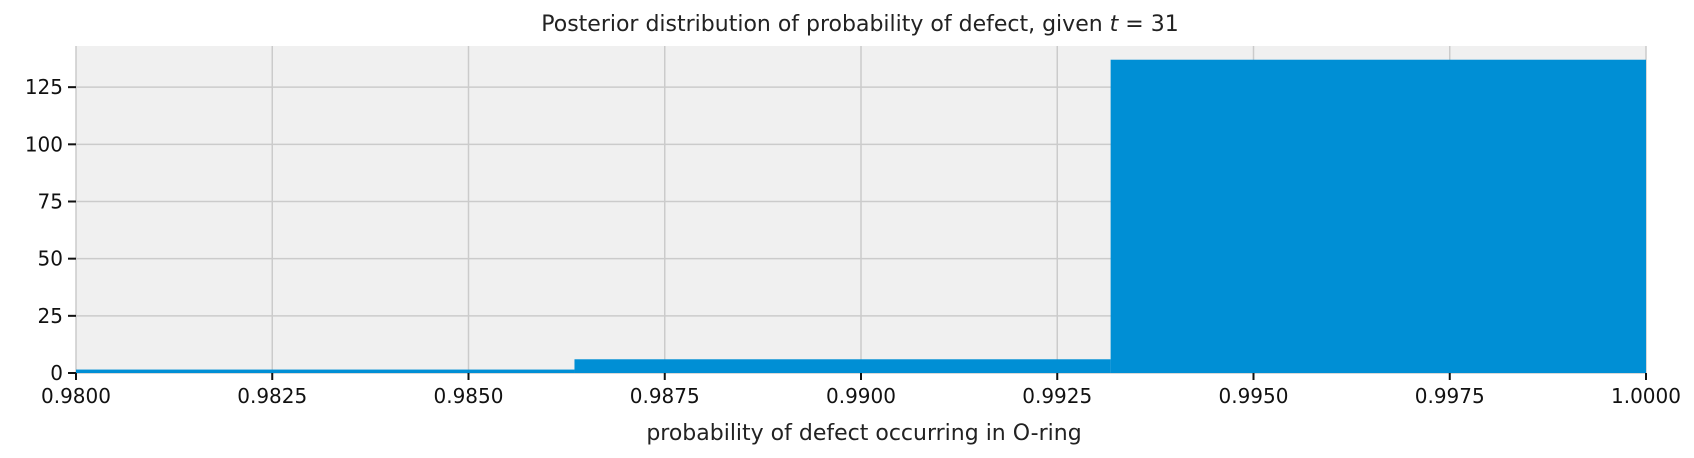 This screenshot has width=1694, height=458. What do you see at coordinates (50, 230) in the screenshot?
I see `y-axis-ticks: 0 25 50 75 100 125` at bounding box center [50, 230].